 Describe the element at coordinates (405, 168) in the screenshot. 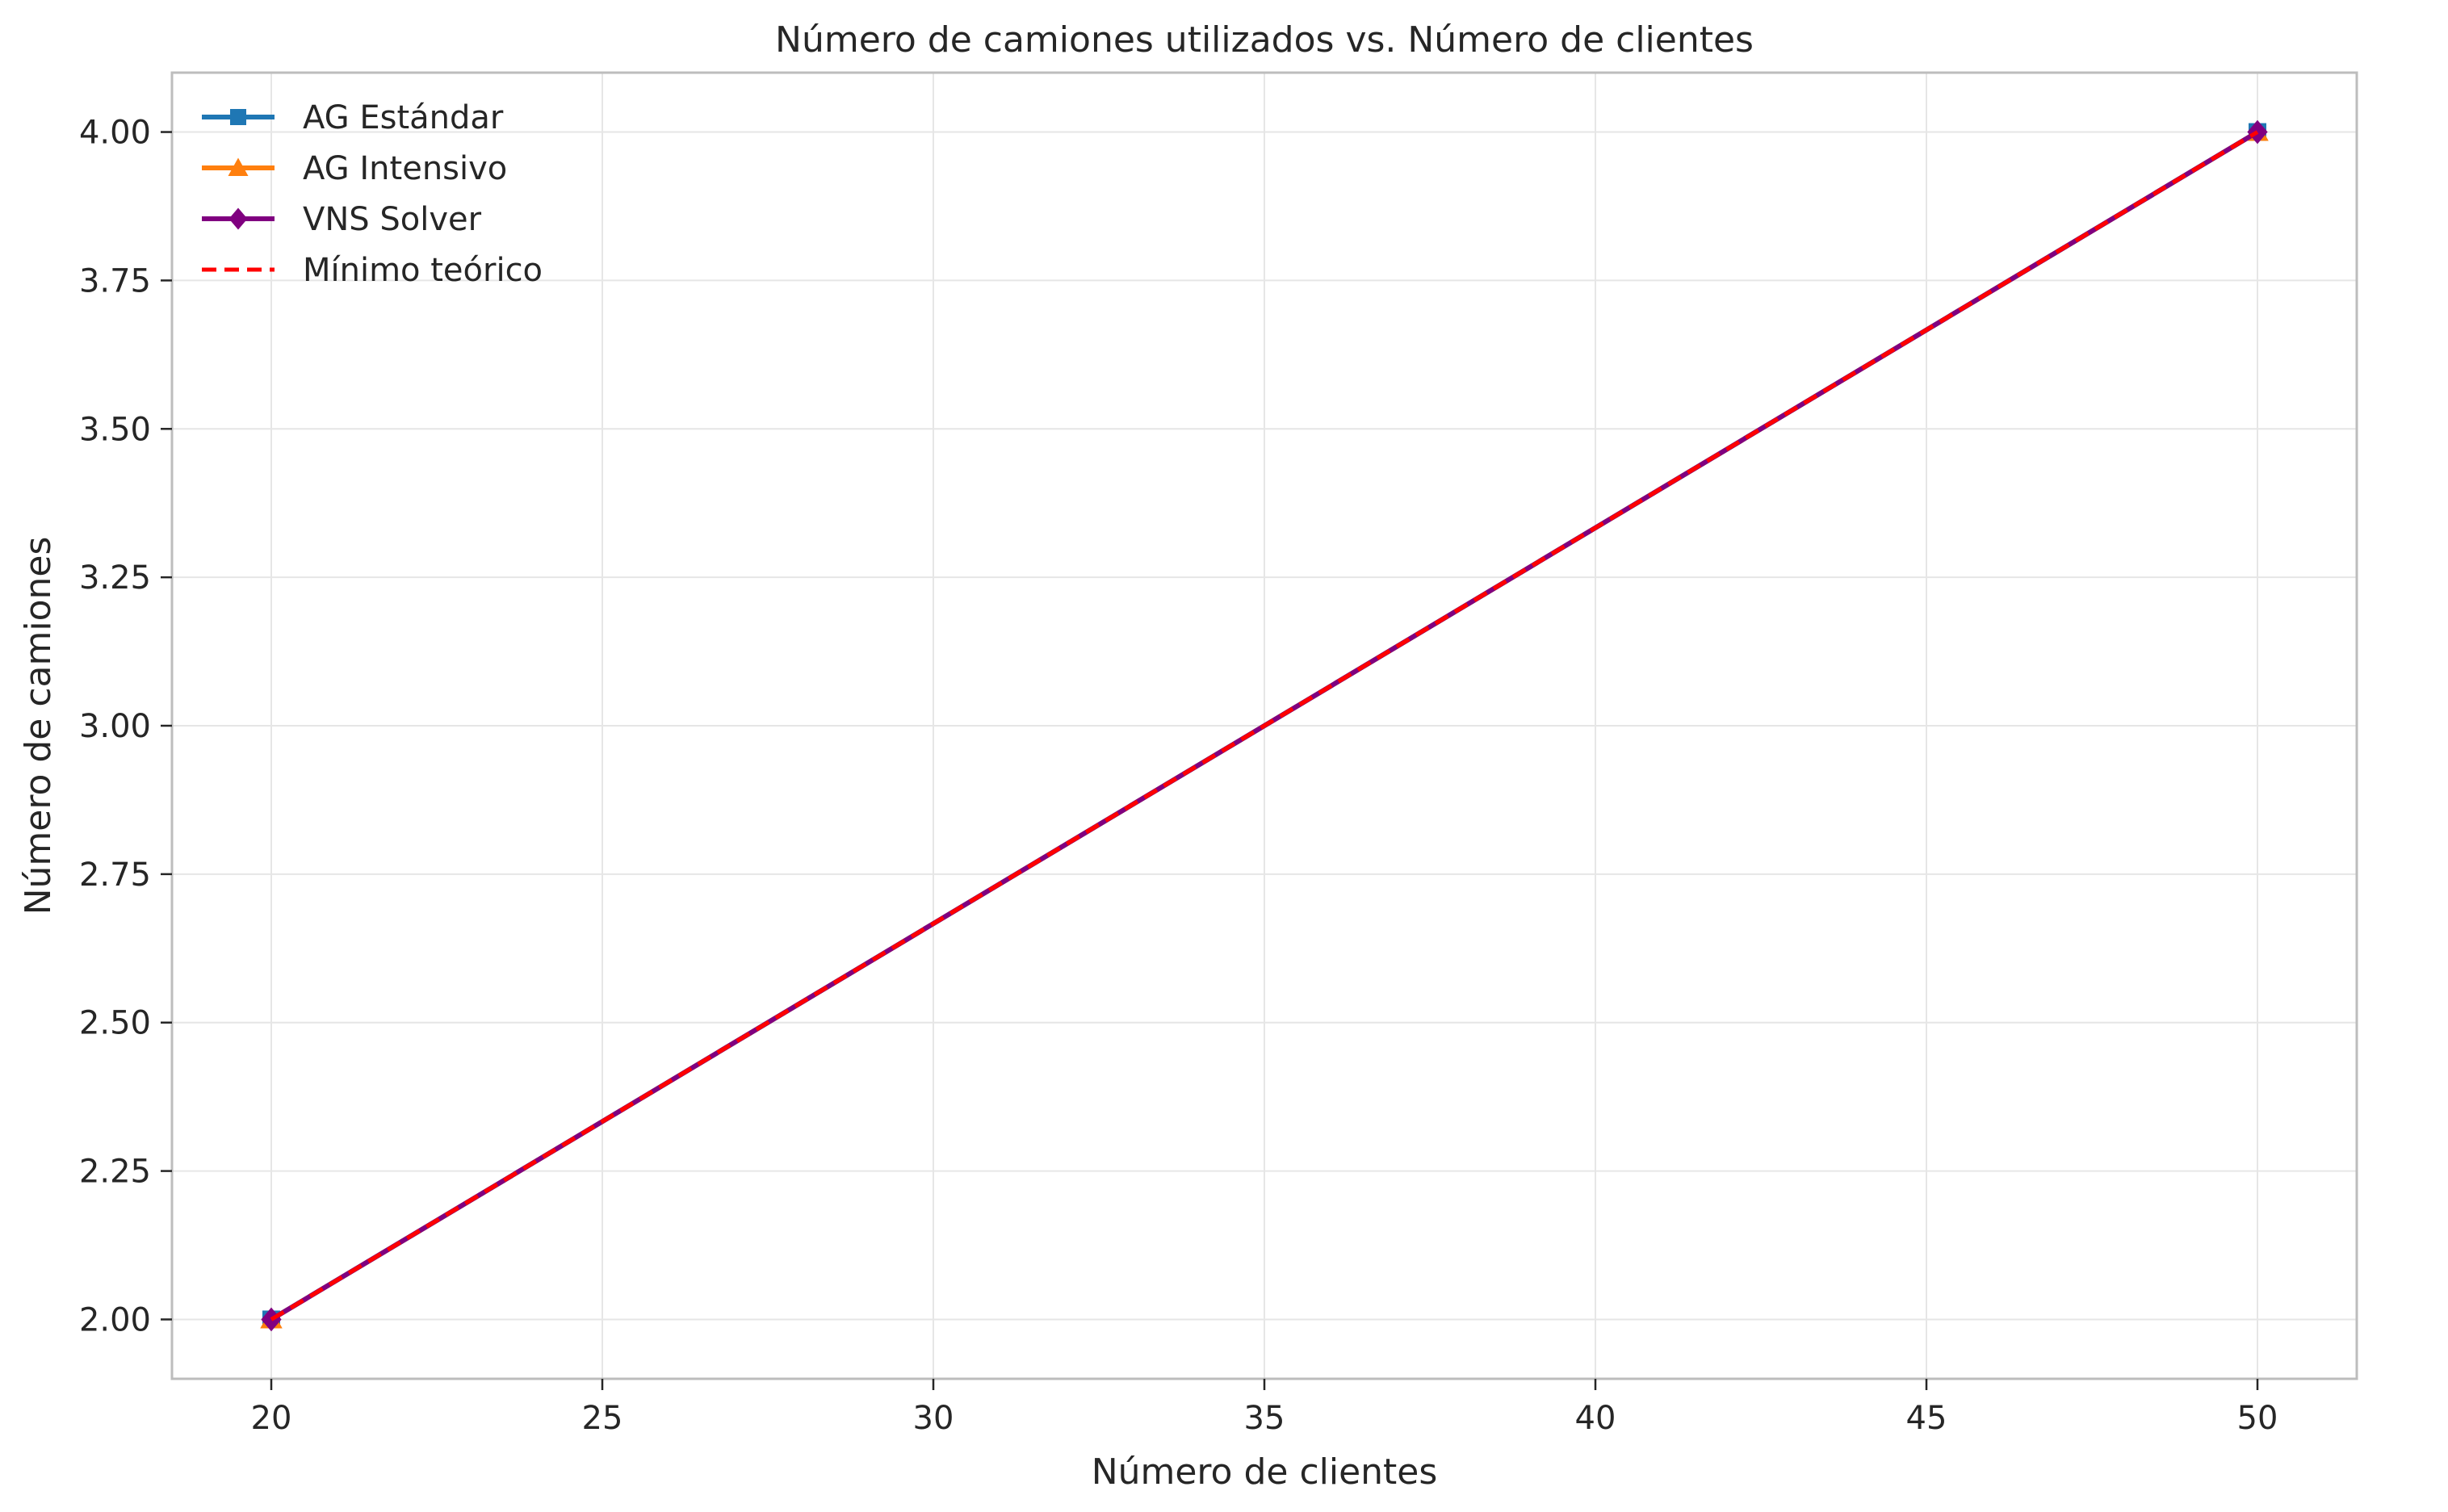

I see `legend-label-1: AG Intensivo` at that location.